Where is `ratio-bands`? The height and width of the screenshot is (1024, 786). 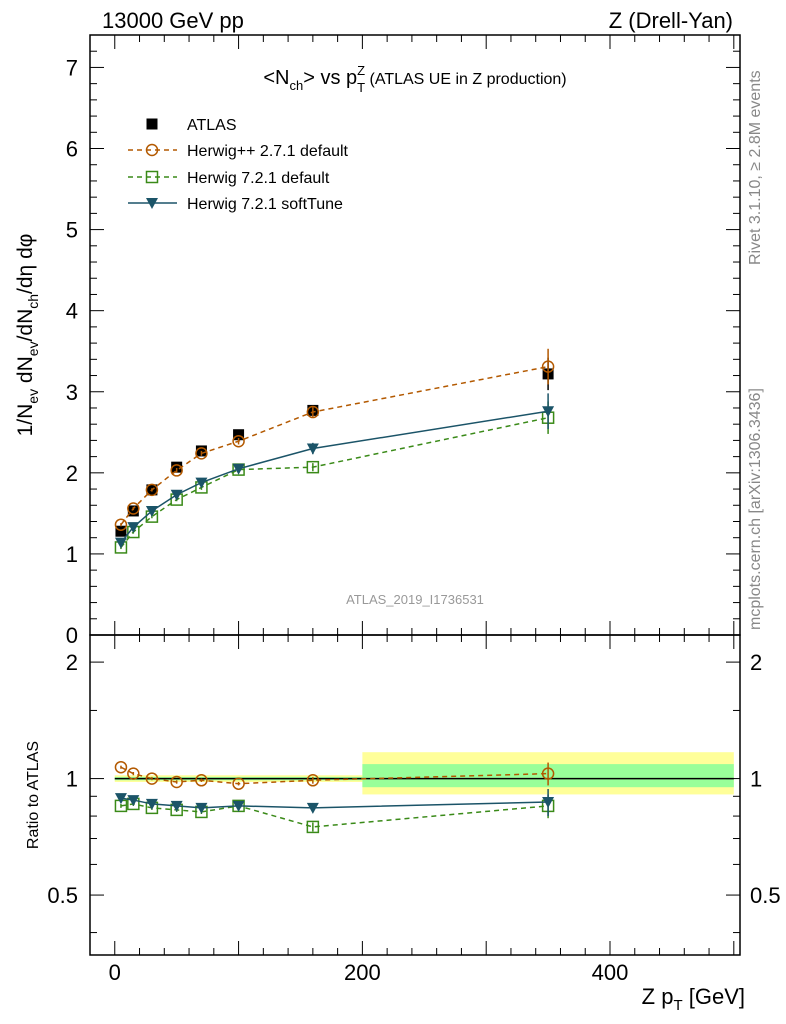
ratio-bands is located at coordinates (424, 773).